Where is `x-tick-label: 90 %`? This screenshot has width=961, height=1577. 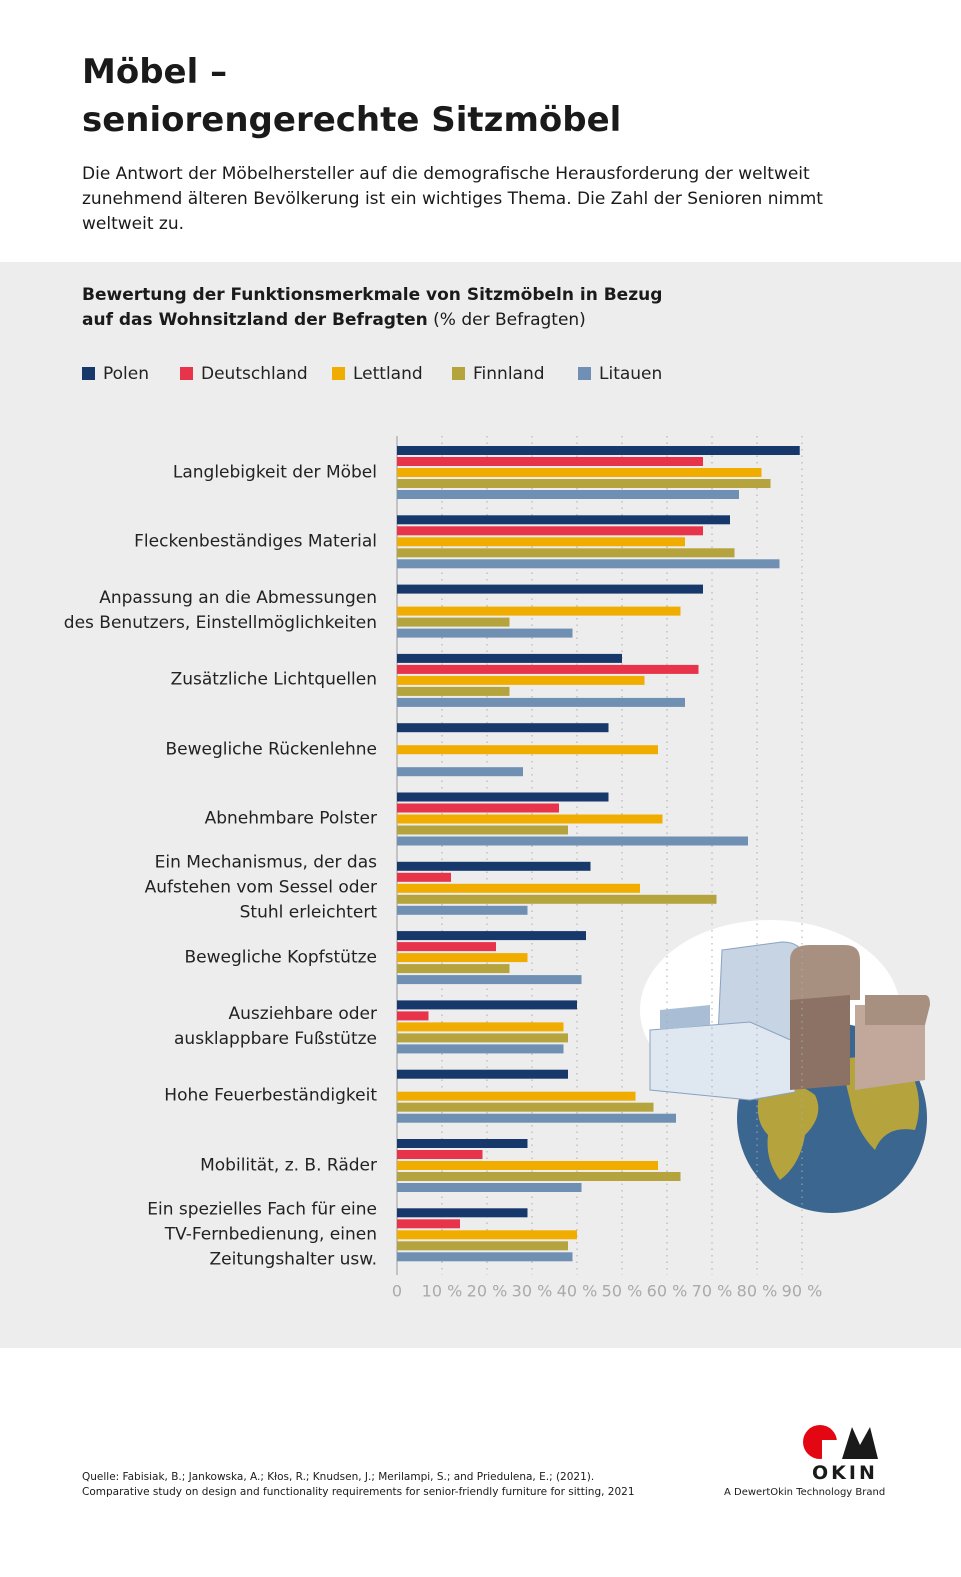
x-tick-label: 90 % is located at coordinates (802, 1291).